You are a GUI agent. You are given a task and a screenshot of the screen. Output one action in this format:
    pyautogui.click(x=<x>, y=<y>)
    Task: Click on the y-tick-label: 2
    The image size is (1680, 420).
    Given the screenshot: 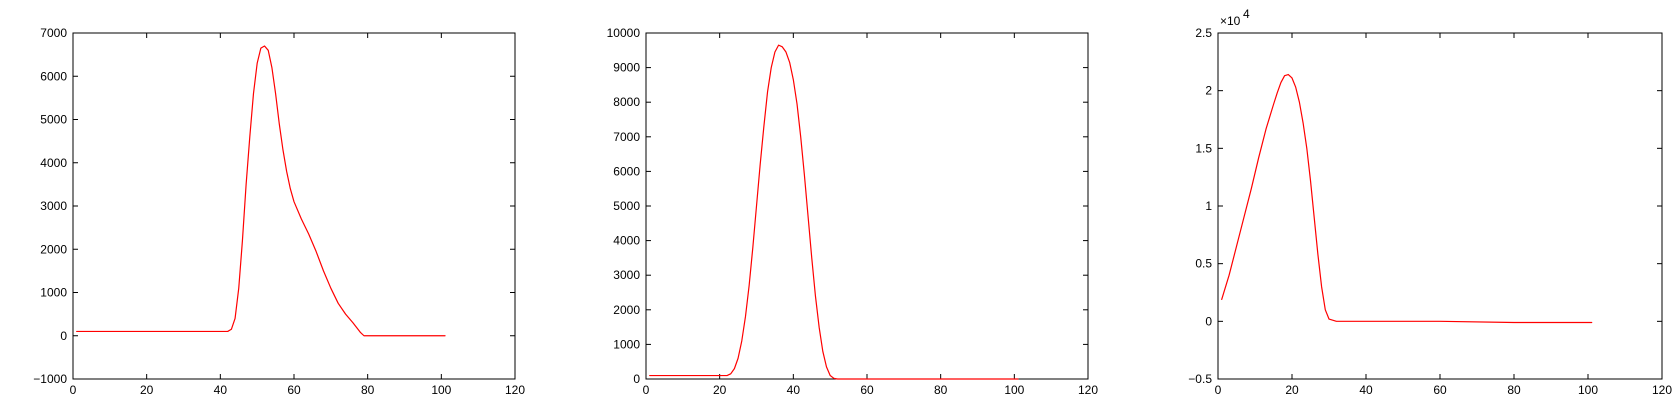 What is the action you would take?
    pyautogui.click(x=1208, y=91)
    